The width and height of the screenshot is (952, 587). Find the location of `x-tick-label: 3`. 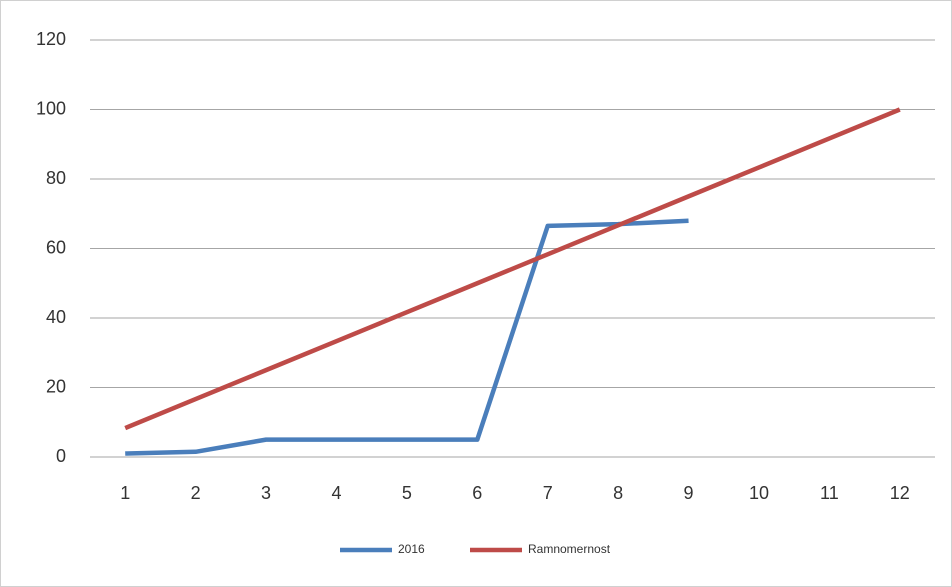

x-tick-label: 3 is located at coordinates (266, 493).